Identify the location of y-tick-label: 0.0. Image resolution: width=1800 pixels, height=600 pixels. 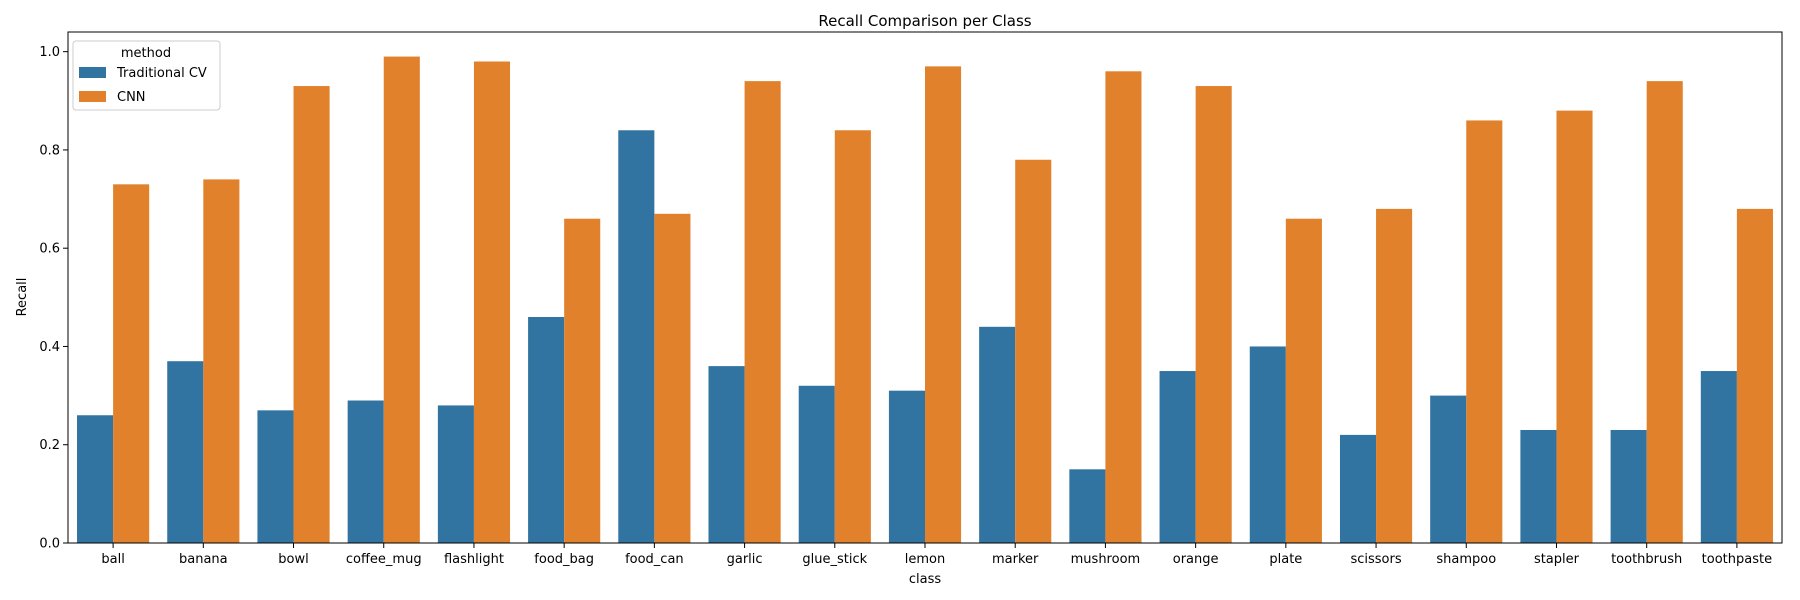
(49, 544).